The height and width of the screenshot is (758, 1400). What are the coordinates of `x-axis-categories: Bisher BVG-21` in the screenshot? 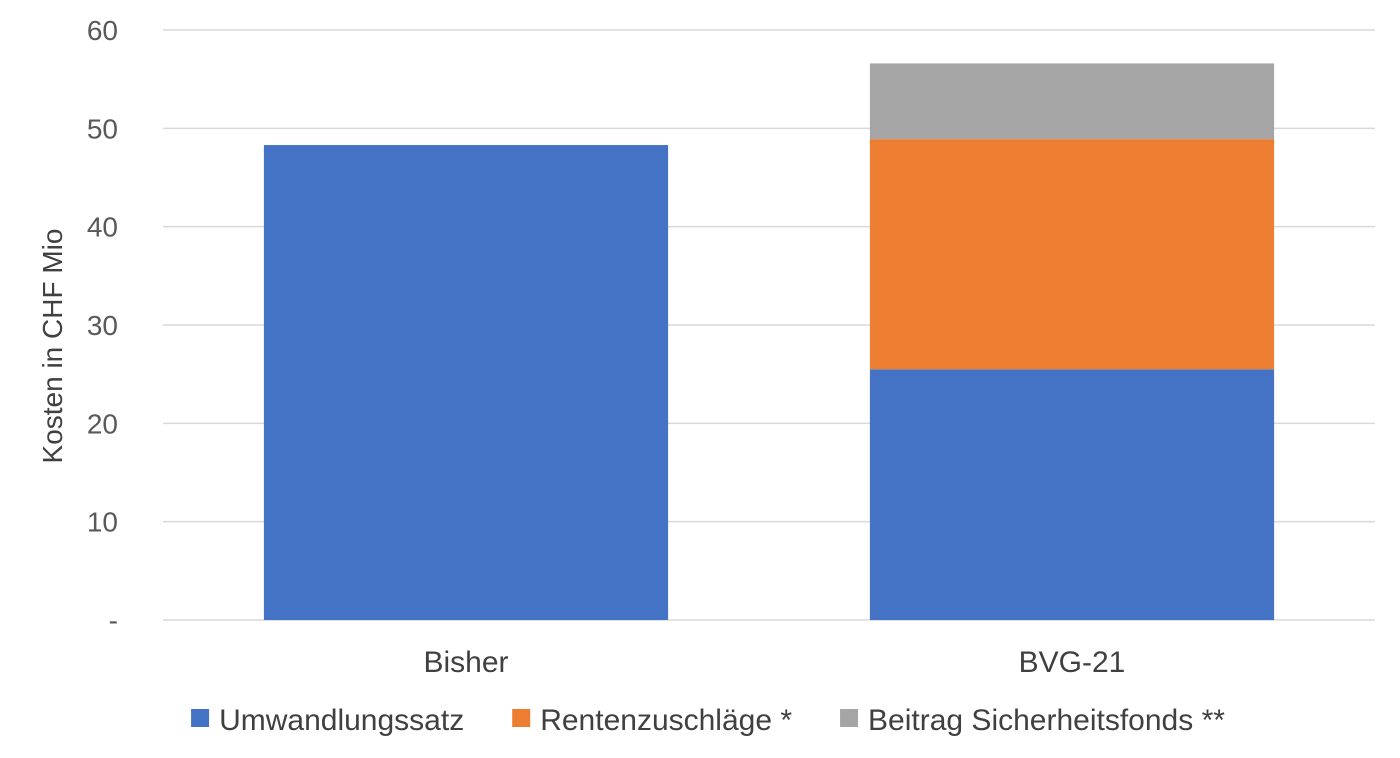 It's located at (774, 662).